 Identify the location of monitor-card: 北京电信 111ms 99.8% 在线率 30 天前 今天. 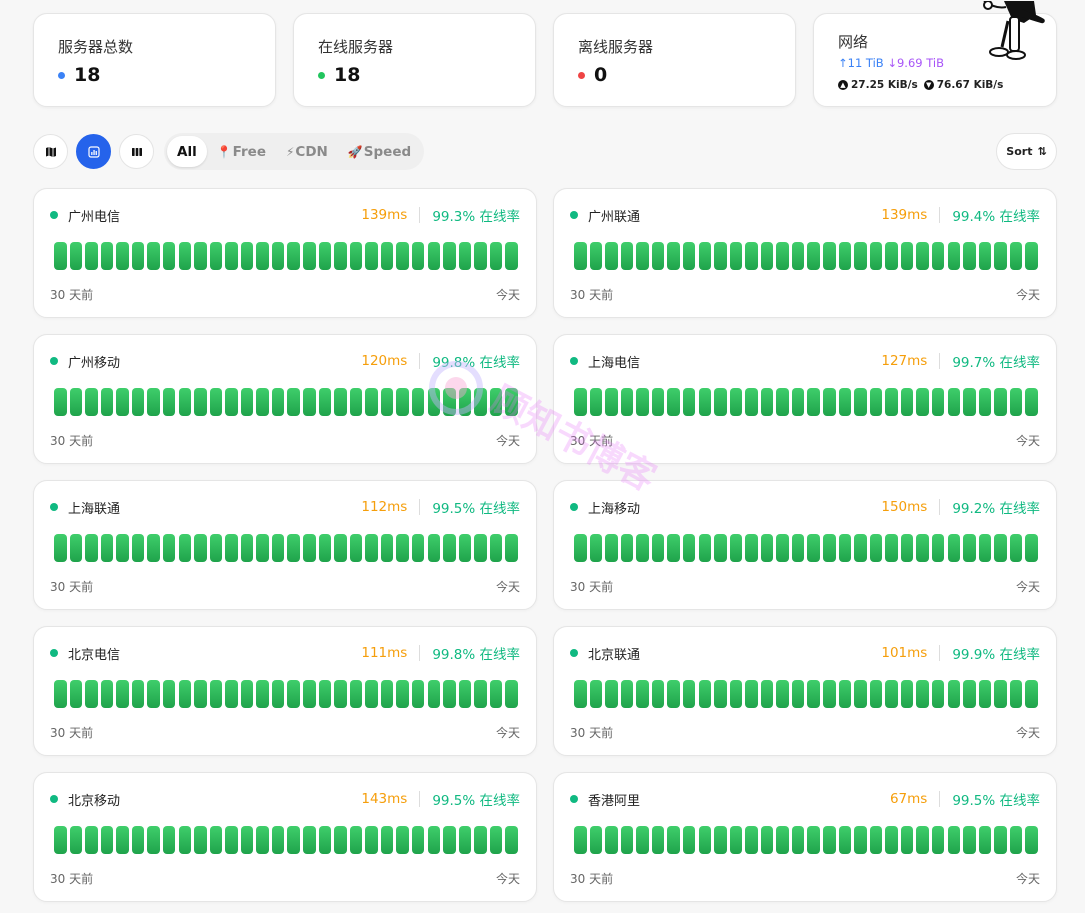
(285, 691).